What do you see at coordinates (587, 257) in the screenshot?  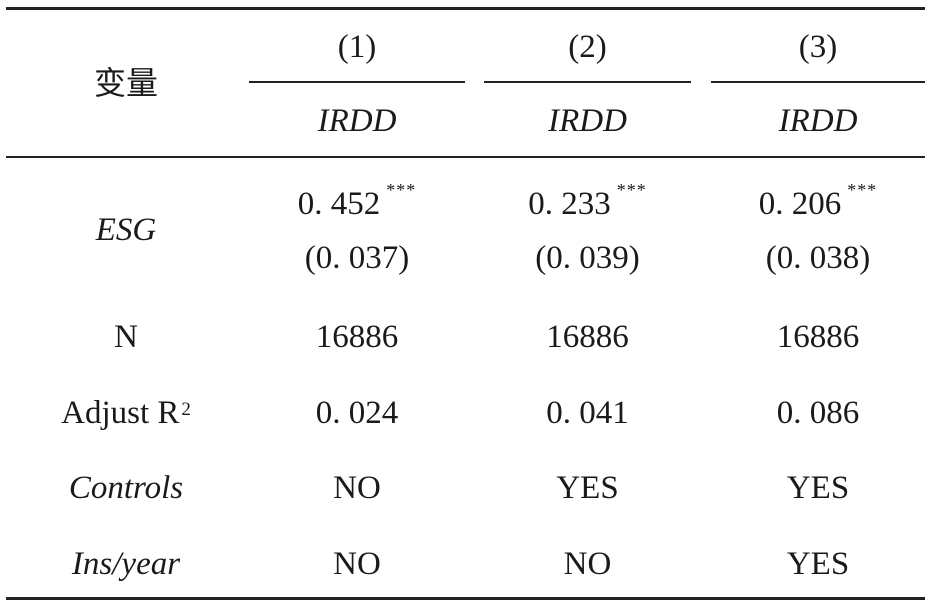 I see `esg-se-2: (0. 039)` at bounding box center [587, 257].